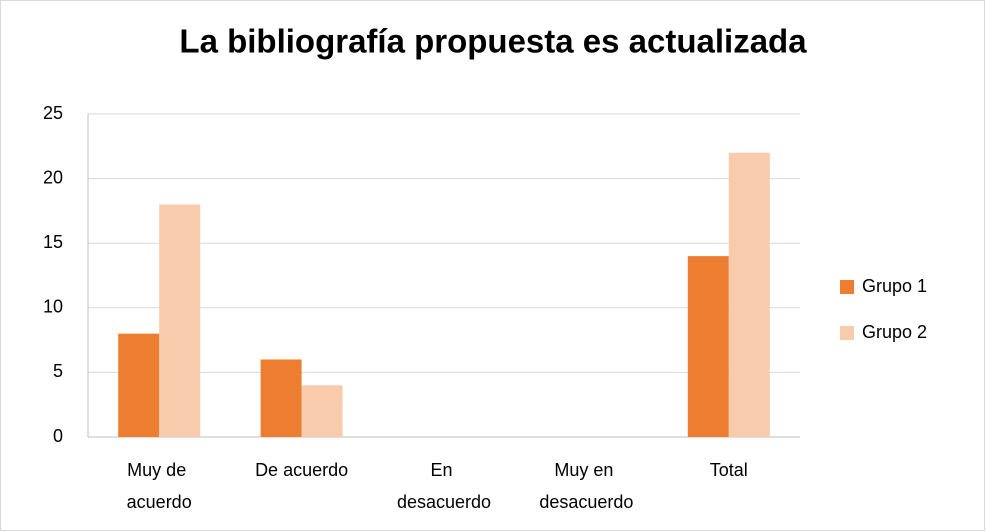 Image resolution: width=986 pixels, height=532 pixels. Describe the element at coordinates (894, 332) in the screenshot. I see `legend-label: Grupo 2` at that location.